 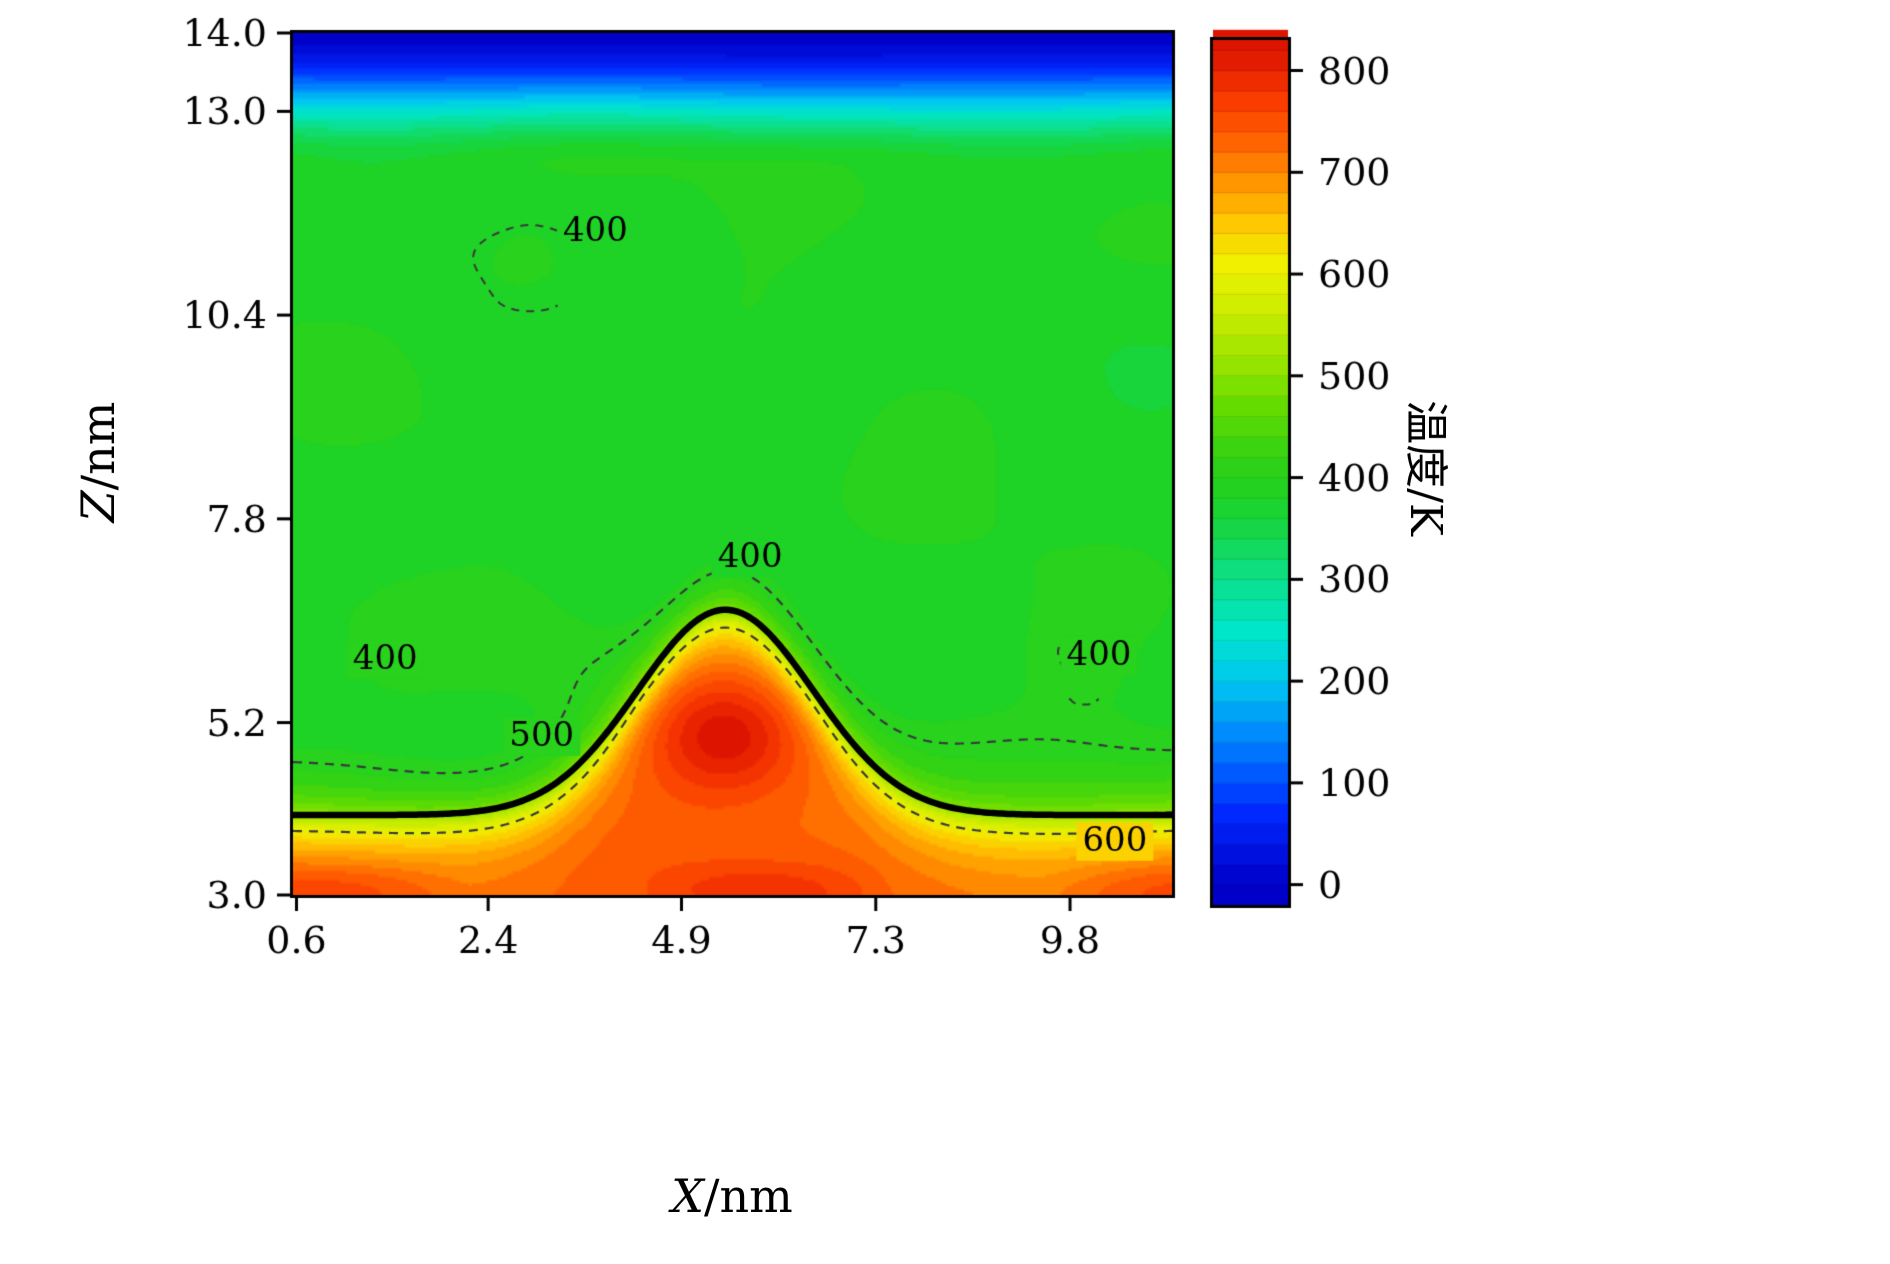 I want to click on x-axis-unit: /nm, so click(x=748, y=1196).